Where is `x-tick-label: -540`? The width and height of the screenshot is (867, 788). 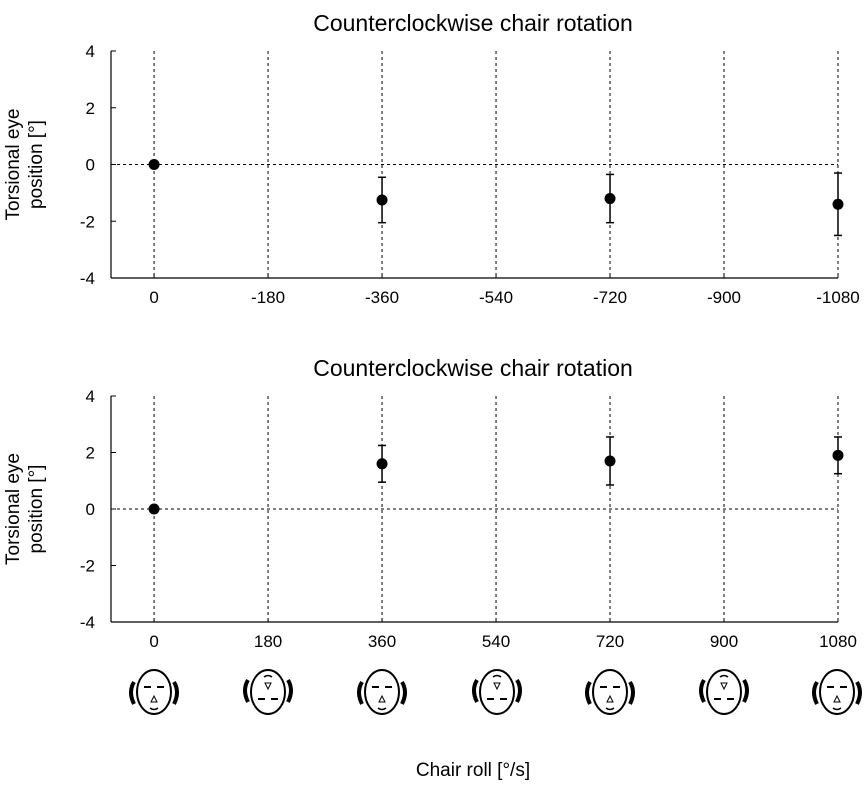 x-tick-label: -540 is located at coordinates (496, 297).